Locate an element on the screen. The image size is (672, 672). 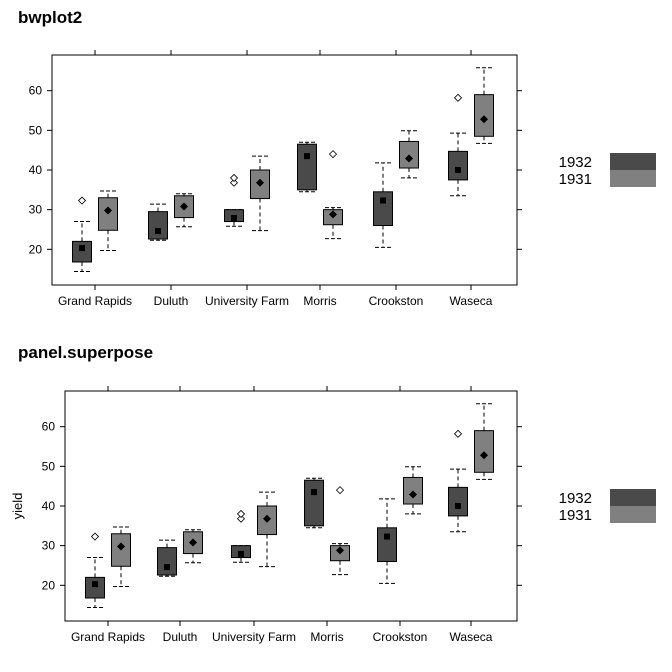
y-axis-label: yield is located at coordinates (17, 506).